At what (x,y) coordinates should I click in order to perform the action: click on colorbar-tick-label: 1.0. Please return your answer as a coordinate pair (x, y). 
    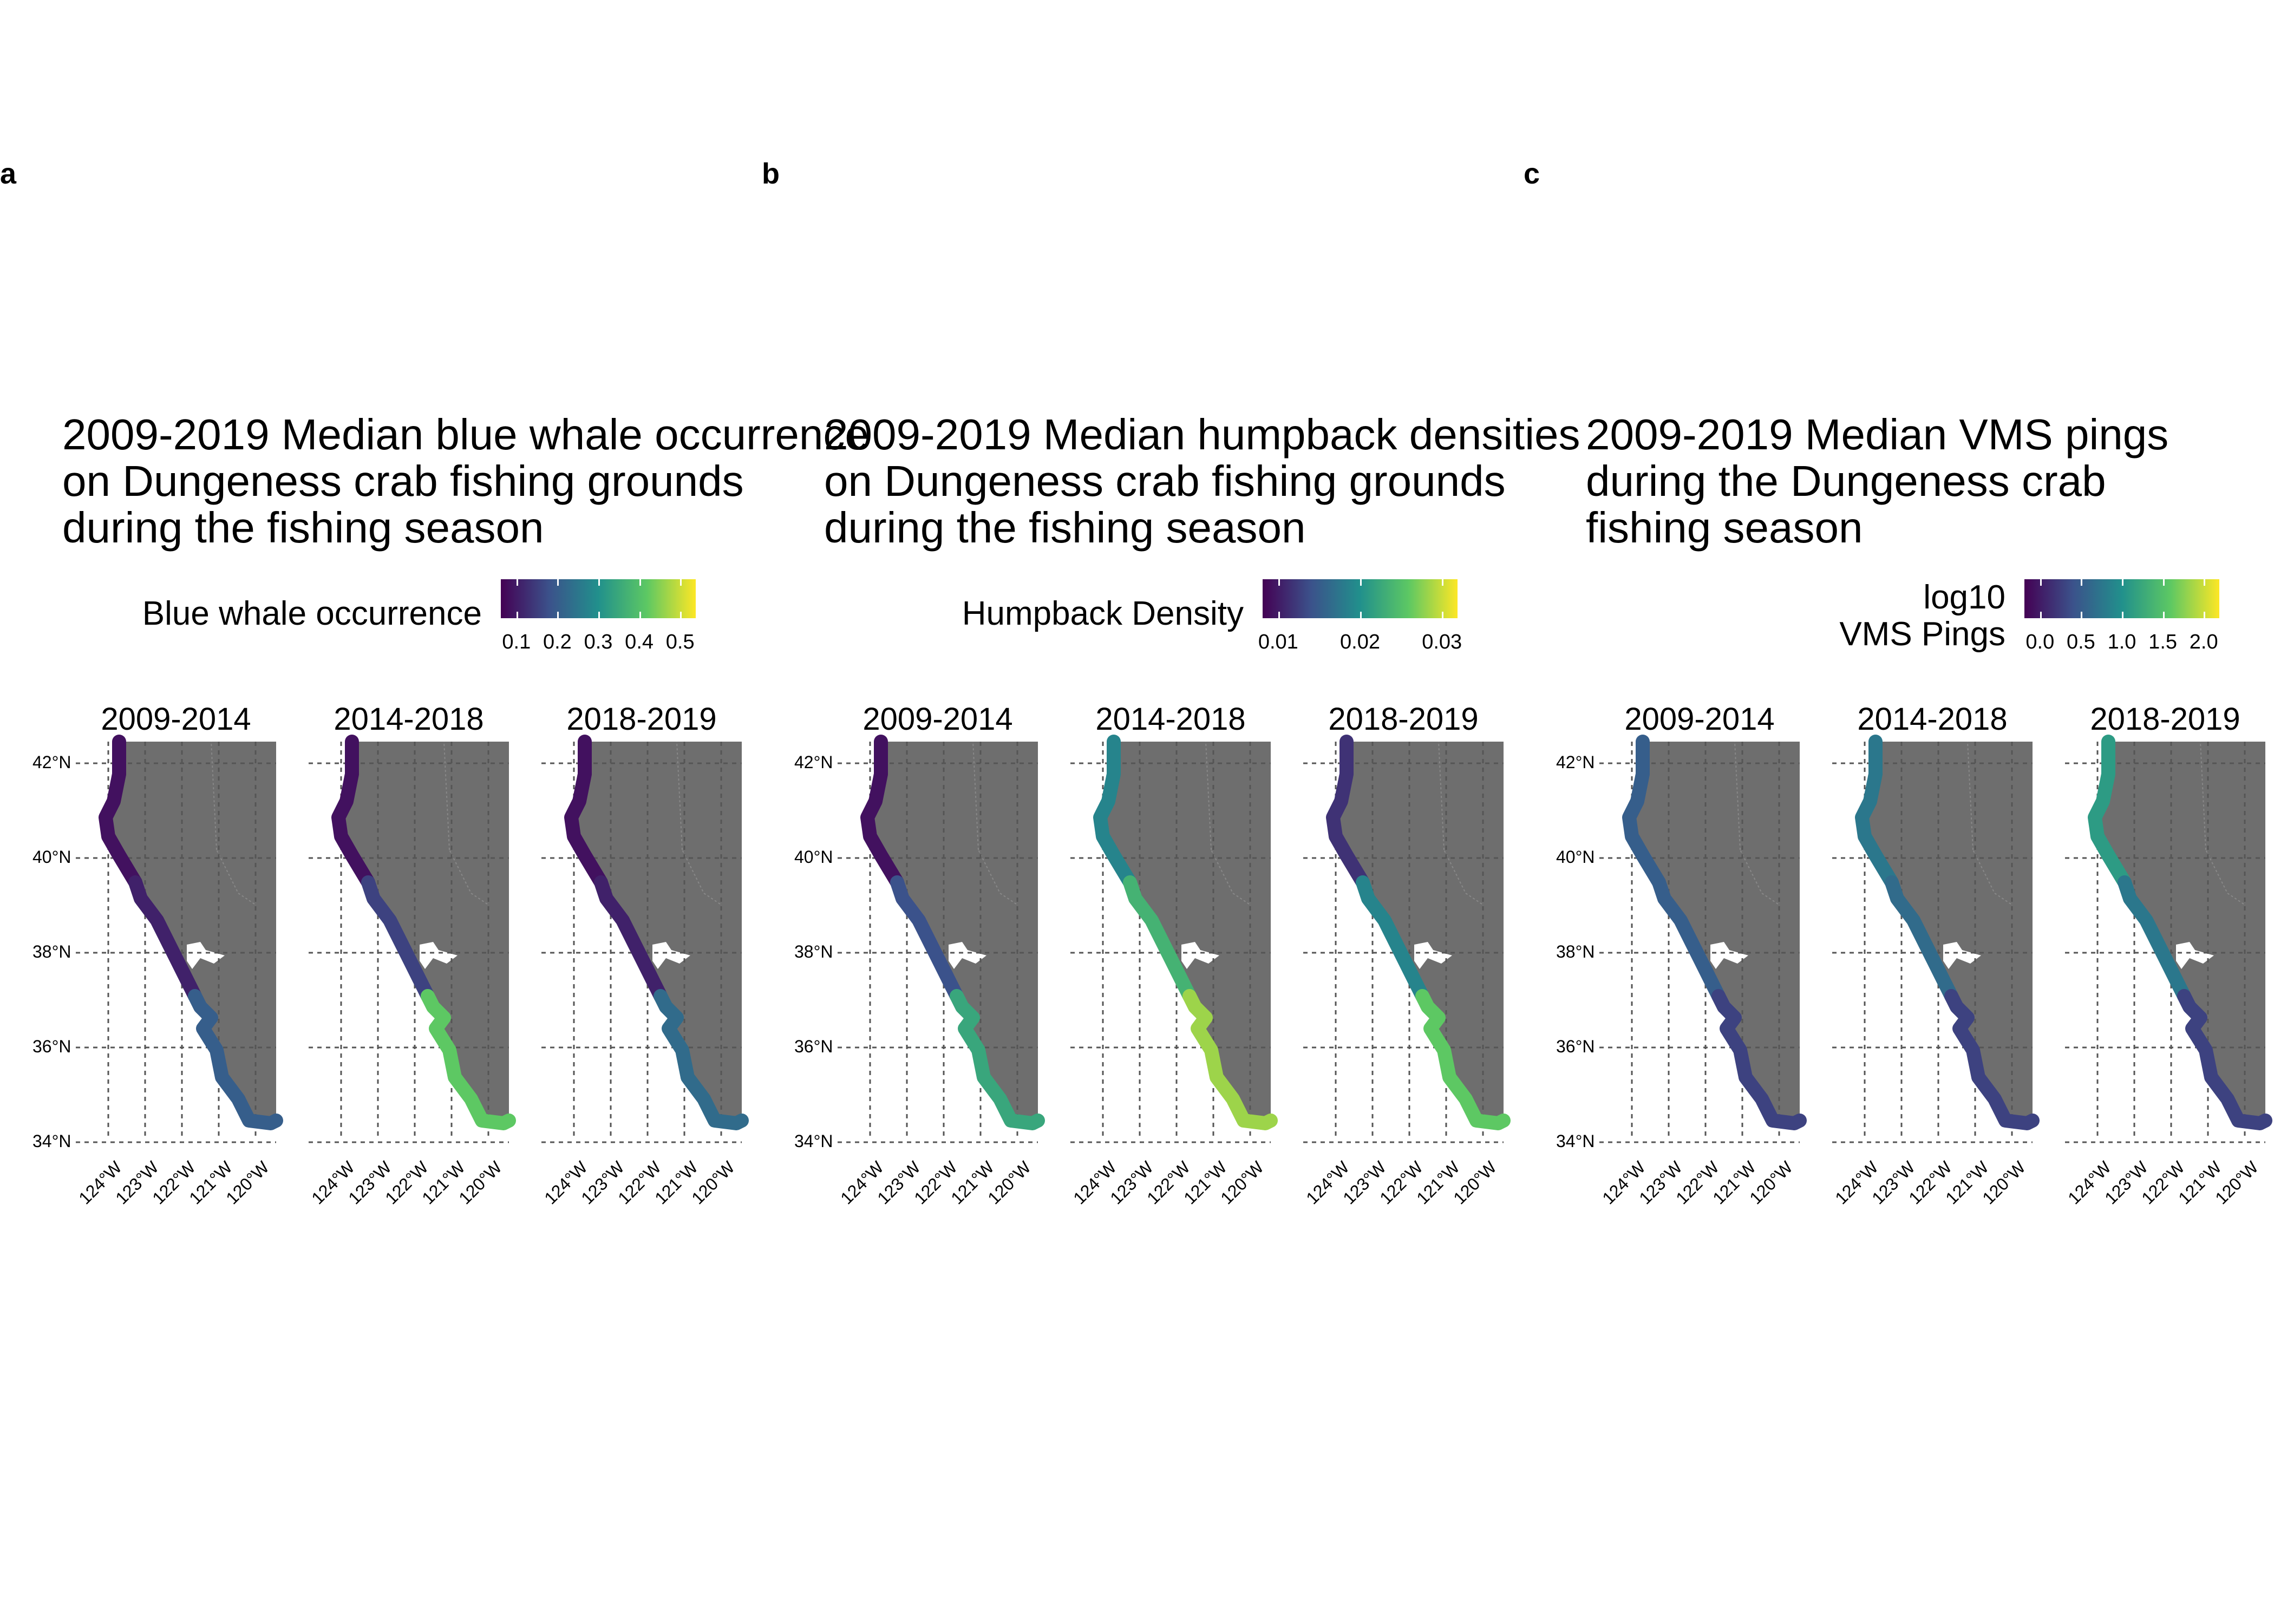
    Looking at the image, I should click on (2122, 642).